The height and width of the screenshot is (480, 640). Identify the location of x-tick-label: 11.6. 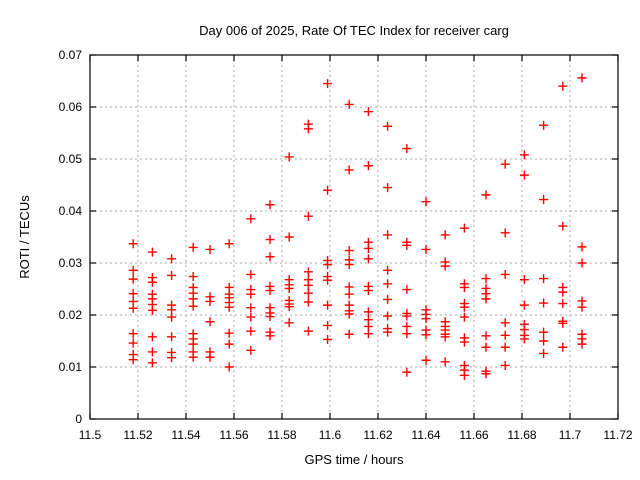
(330, 435).